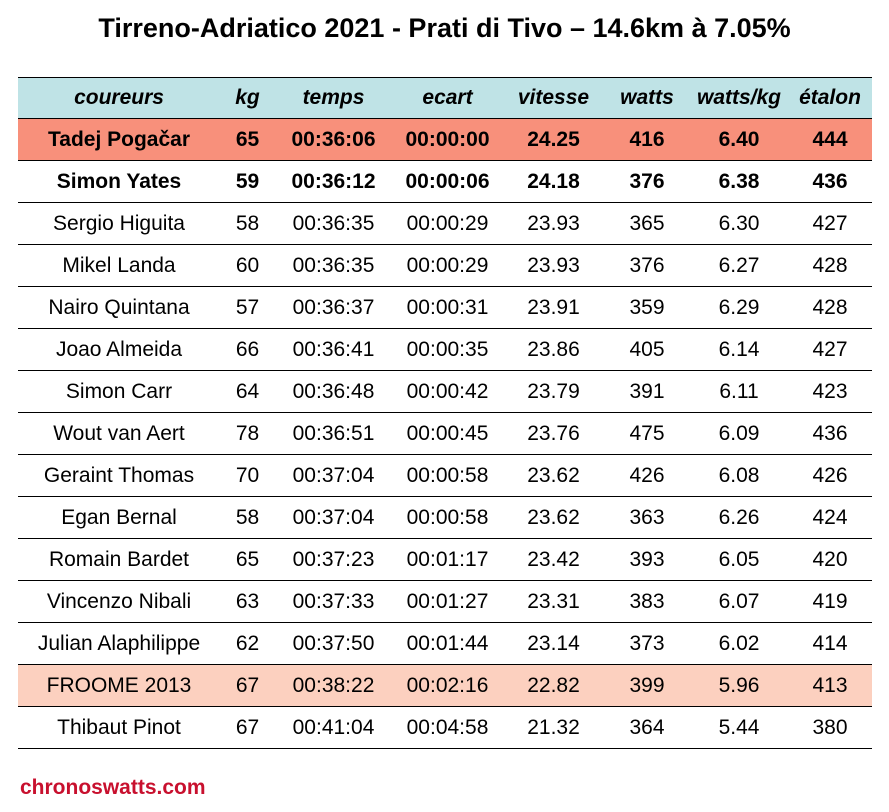  Describe the element at coordinates (119, 98) in the screenshot. I see `column-header-coureurs: coureurs` at that location.